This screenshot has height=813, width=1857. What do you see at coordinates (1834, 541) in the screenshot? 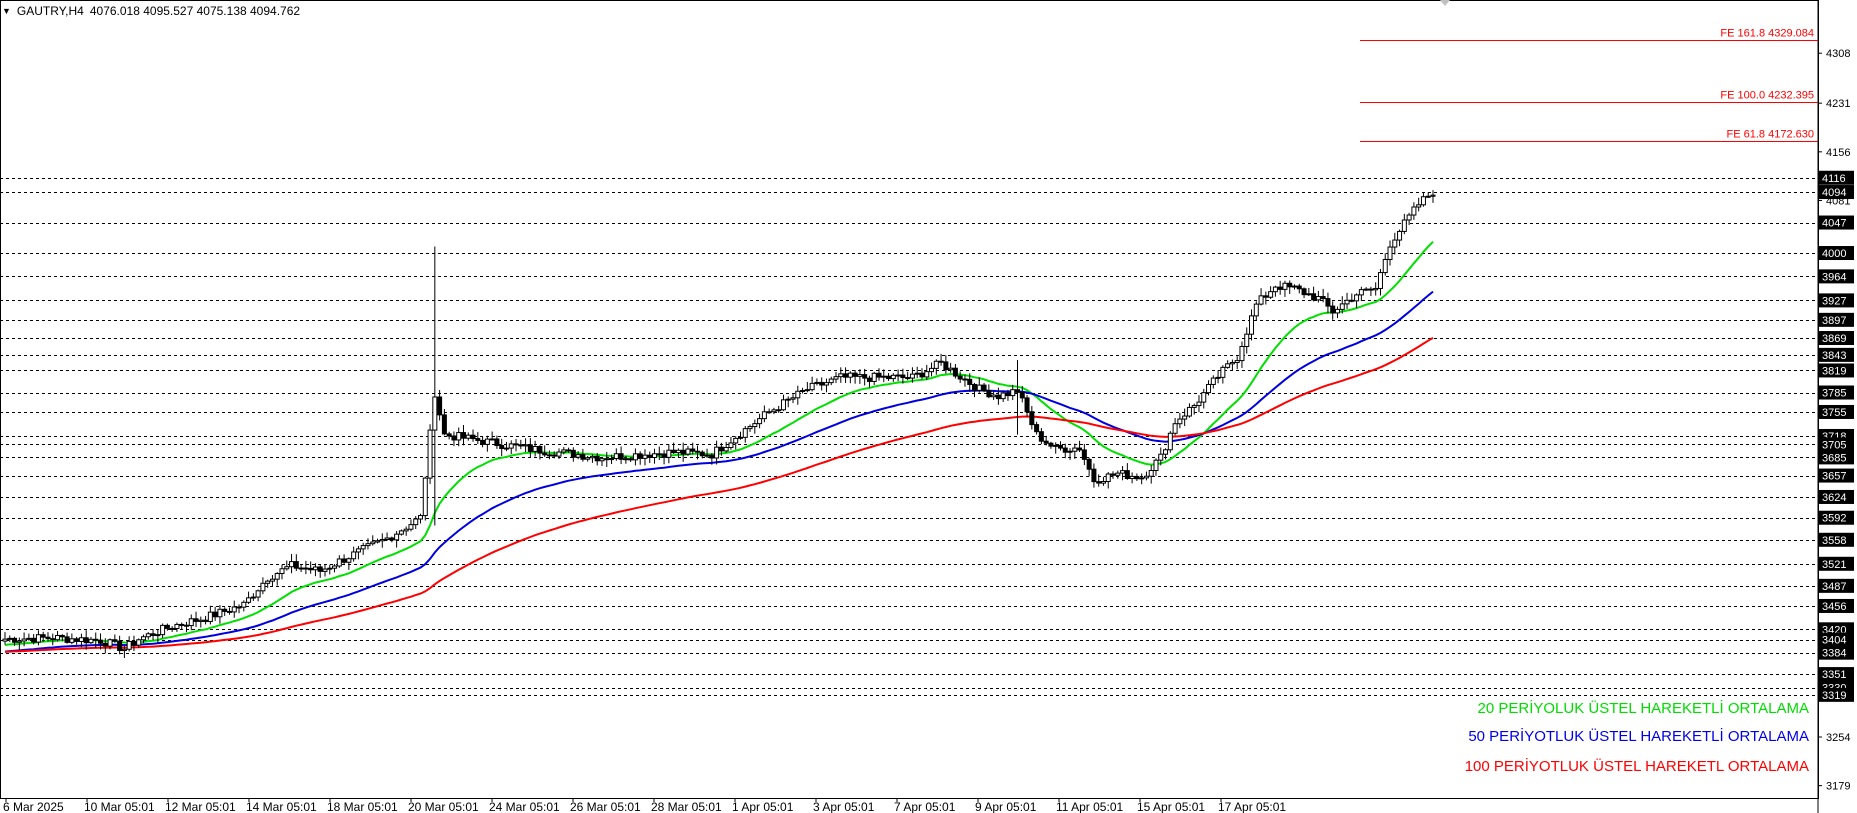
I see `level-price-label: 3558` at bounding box center [1834, 541].